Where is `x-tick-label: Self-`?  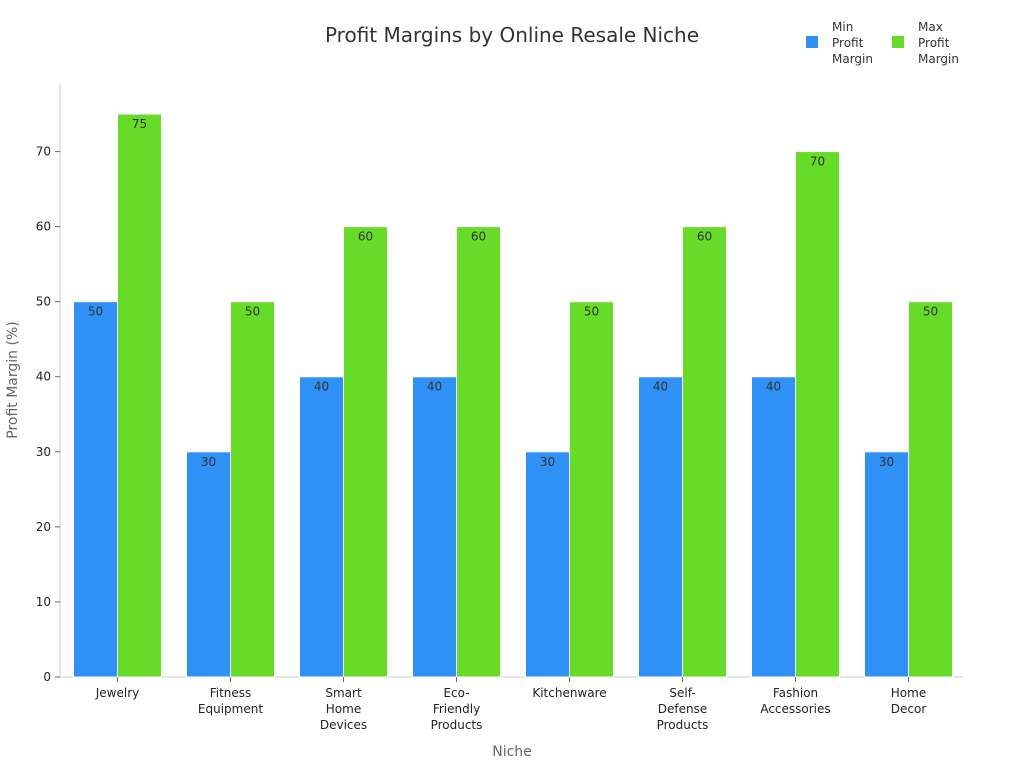 x-tick-label: Self- is located at coordinates (682, 693).